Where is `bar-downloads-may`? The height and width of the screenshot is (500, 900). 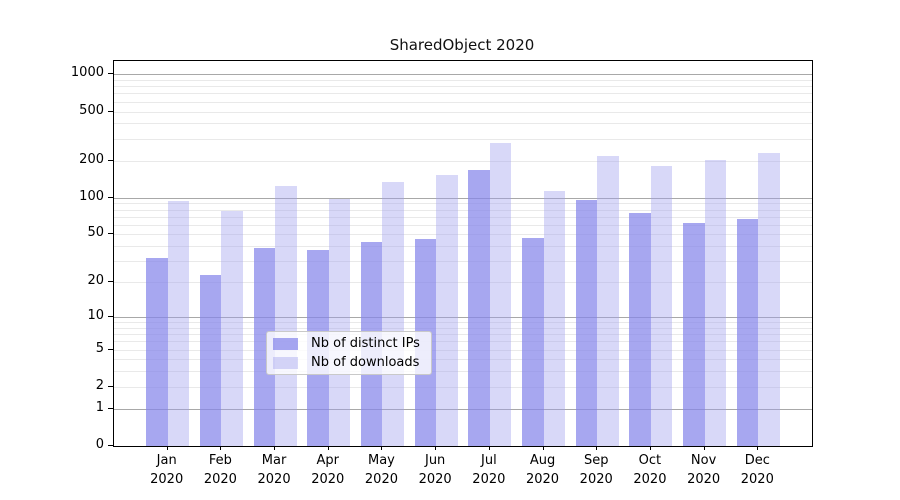 bar-downloads-may is located at coordinates (393, 314).